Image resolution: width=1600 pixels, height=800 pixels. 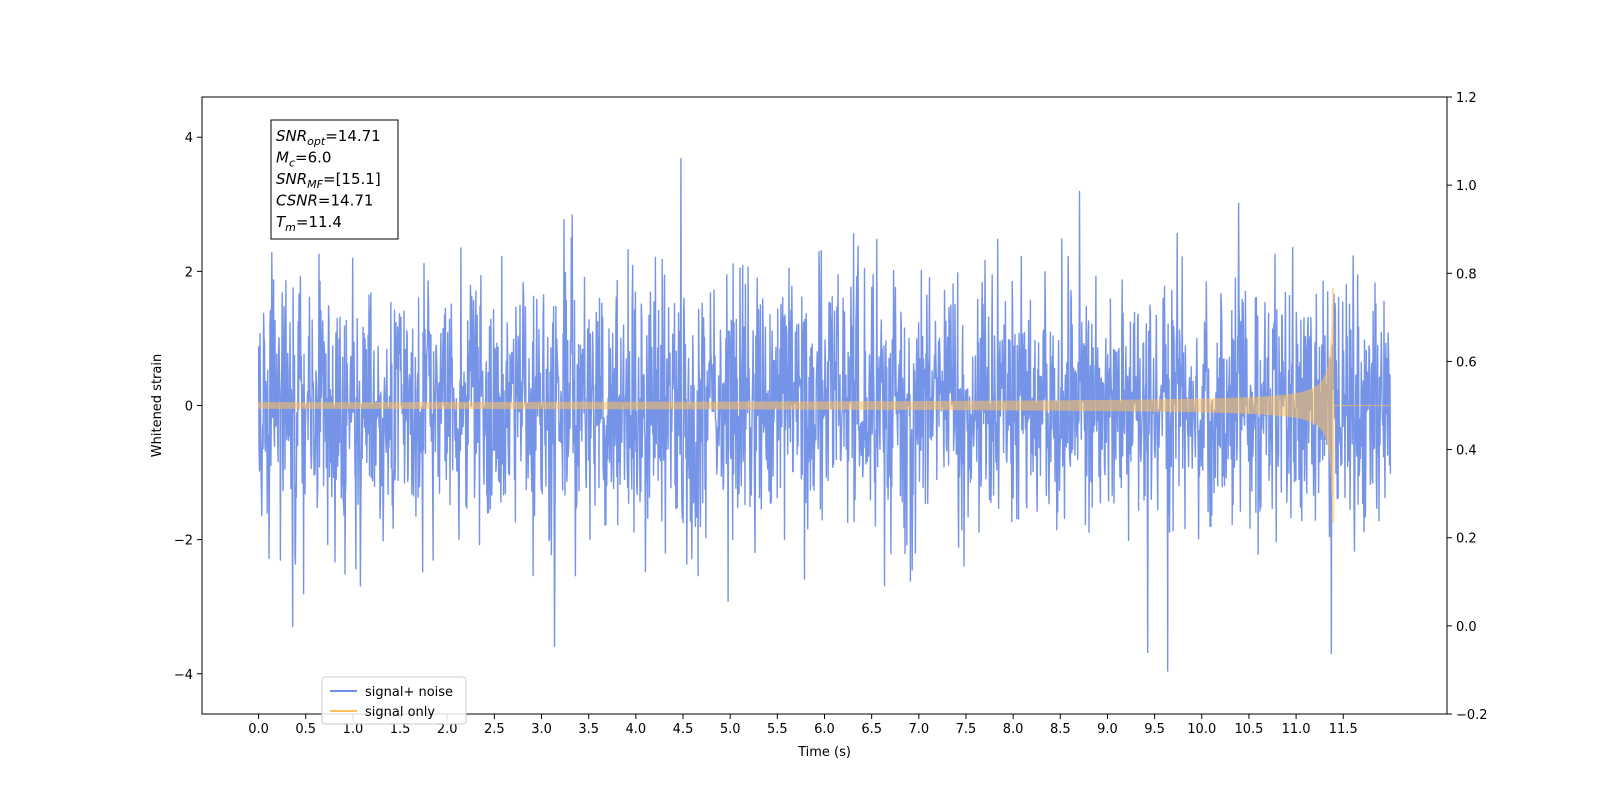 I want to click on x-tick-label: 1.0, so click(x=353, y=729).